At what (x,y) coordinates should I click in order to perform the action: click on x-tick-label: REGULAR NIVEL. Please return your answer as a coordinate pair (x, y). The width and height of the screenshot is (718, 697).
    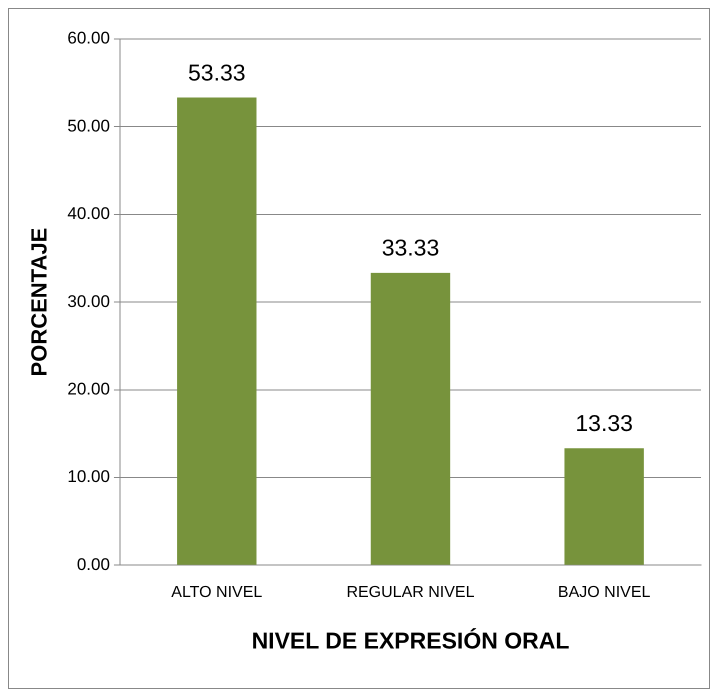
    Looking at the image, I should click on (410, 593).